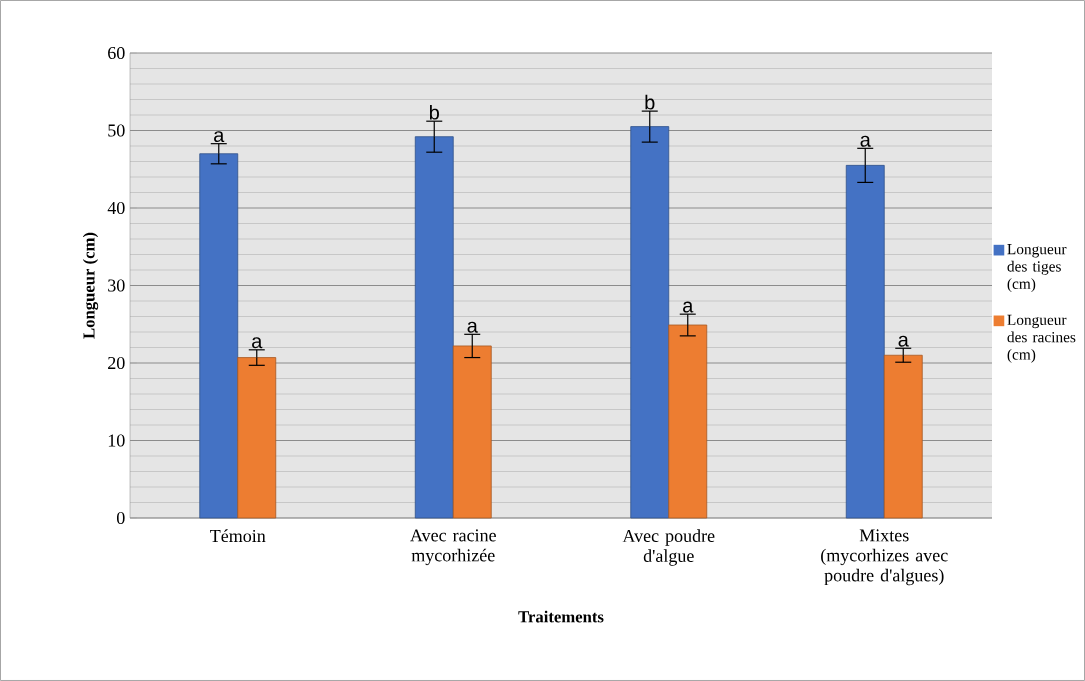  Describe the element at coordinates (1037, 268) in the screenshot. I see `legend-label: Longueur des tiges (cm)` at that location.